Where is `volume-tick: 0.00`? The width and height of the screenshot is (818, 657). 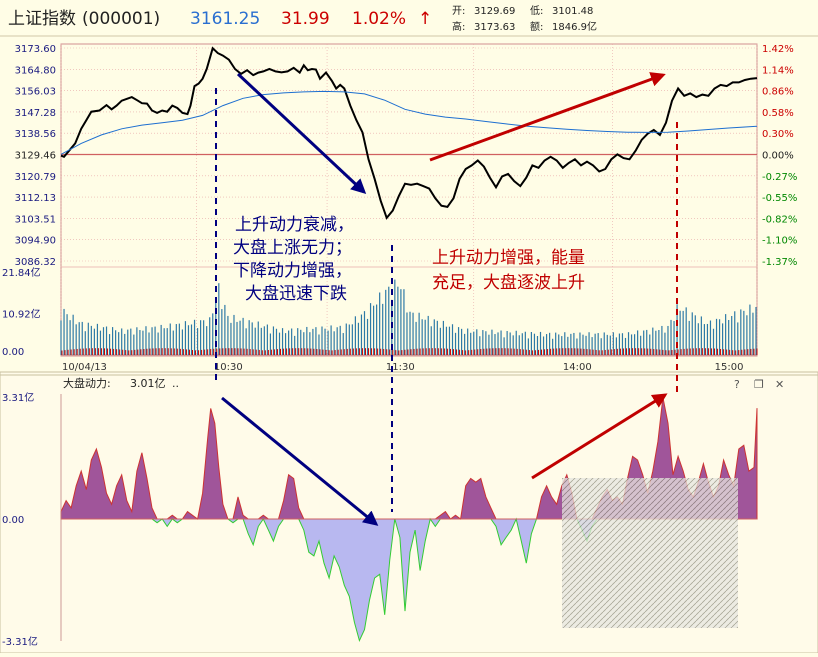
volume-tick: 0.00 is located at coordinates (13, 352).